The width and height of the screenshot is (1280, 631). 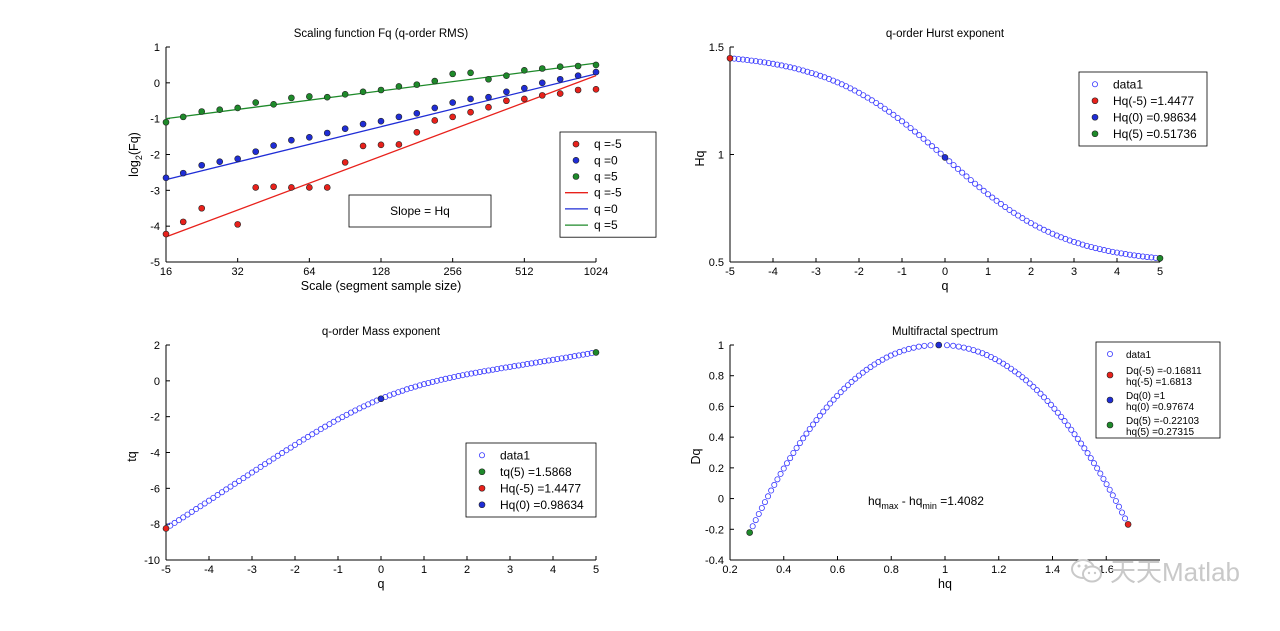 What do you see at coordinates (716, 469) in the screenshot?
I see `y-tick-label: 0.2` at bounding box center [716, 469].